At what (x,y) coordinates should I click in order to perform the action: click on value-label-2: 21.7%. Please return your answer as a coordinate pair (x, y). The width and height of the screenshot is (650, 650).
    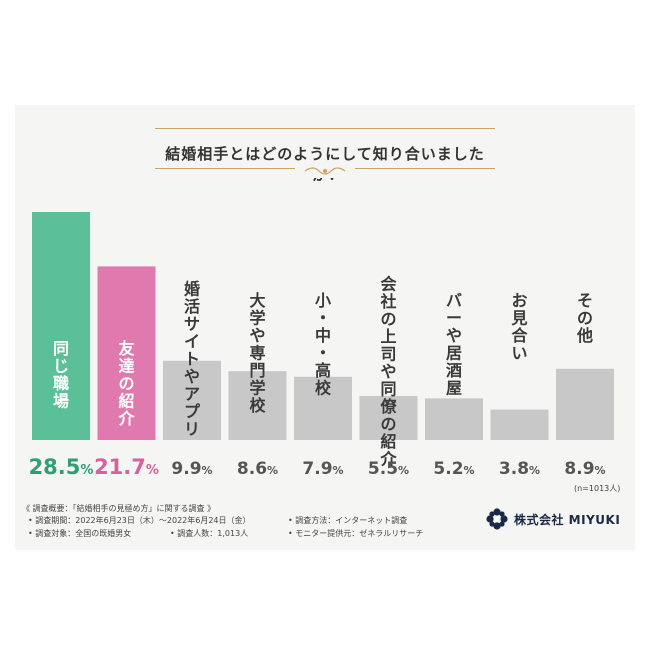
    Looking at the image, I should click on (126, 467).